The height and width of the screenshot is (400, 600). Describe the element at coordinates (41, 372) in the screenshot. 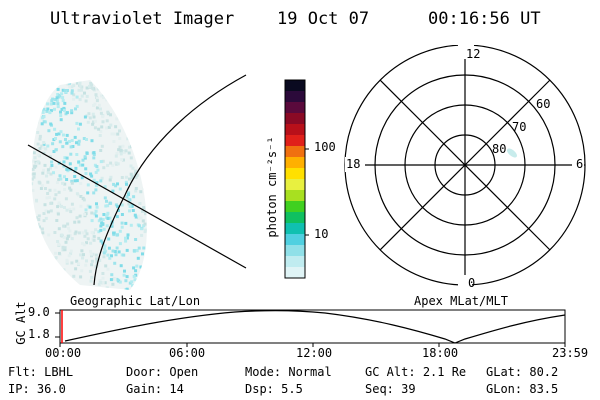

I see `flt-status: Flt: LBHL` at that location.